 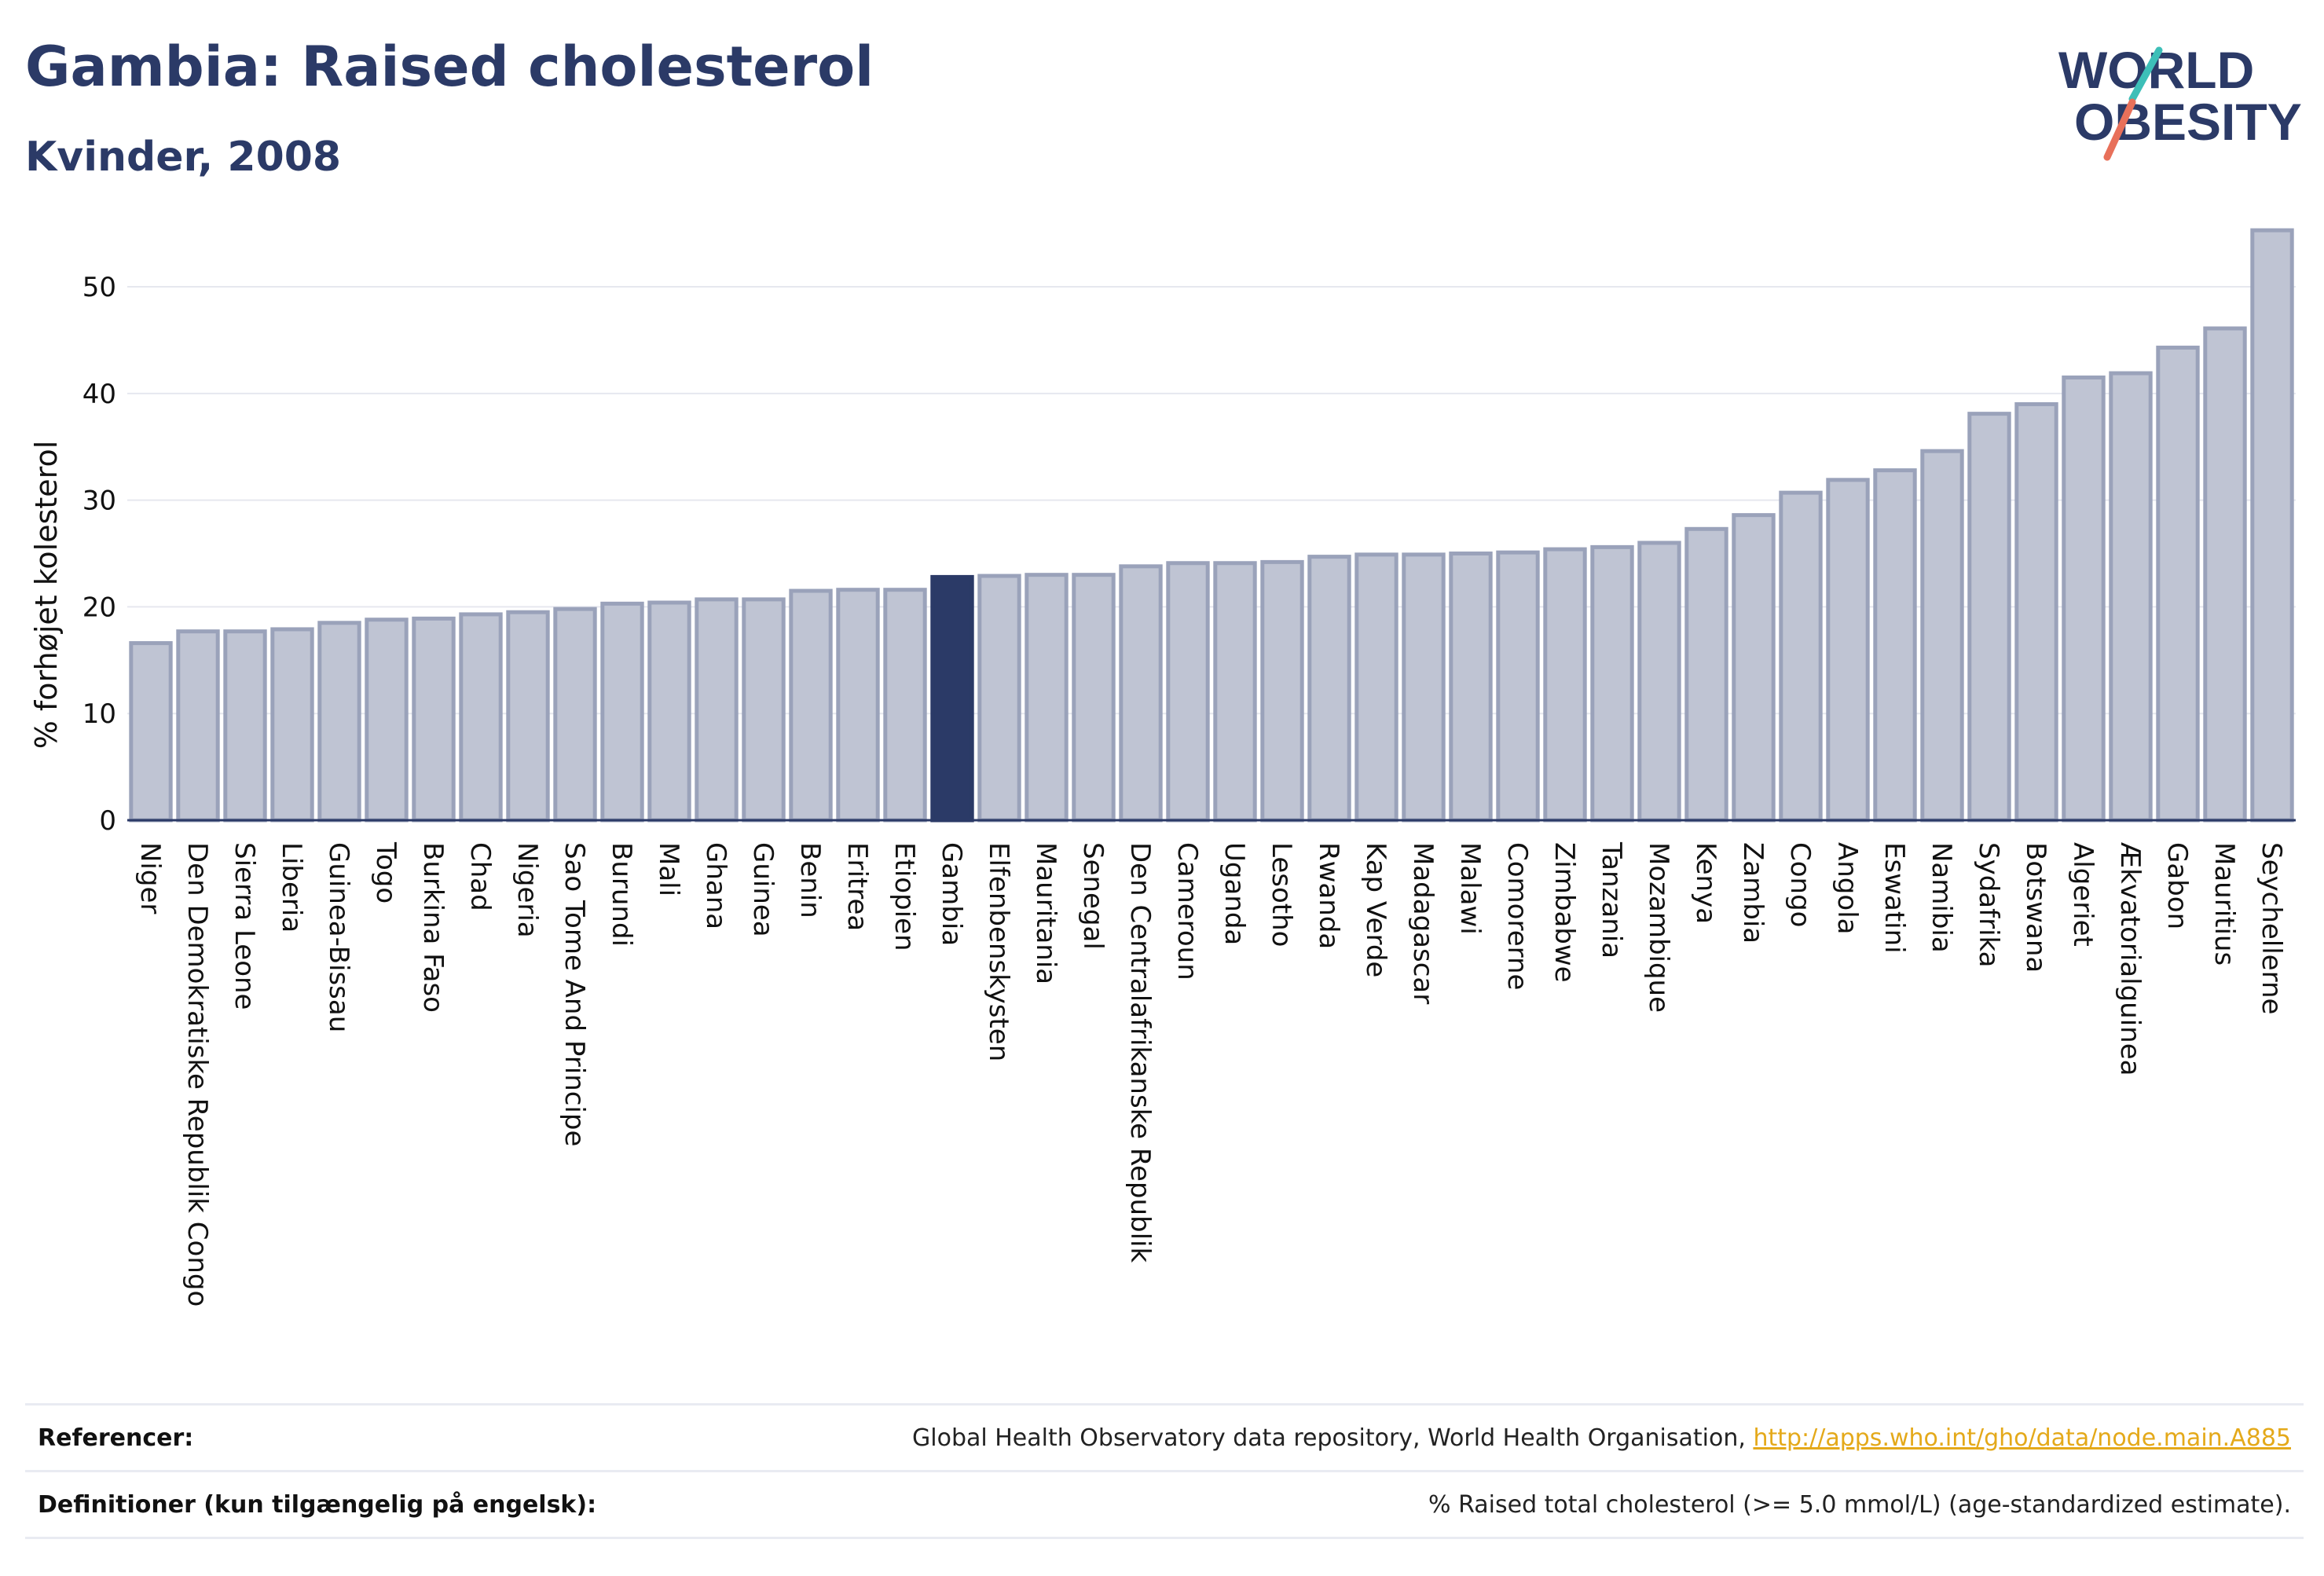 I want to click on x-tick-label: Cameroun, so click(x=1187, y=911).